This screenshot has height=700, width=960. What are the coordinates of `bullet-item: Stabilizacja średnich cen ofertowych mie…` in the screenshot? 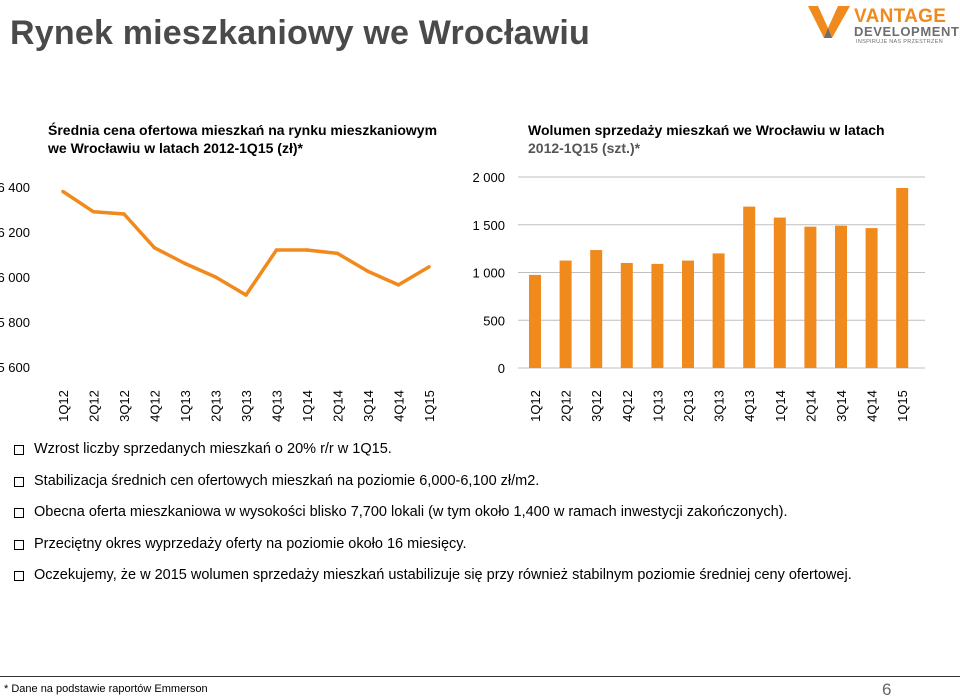 It's located at (484, 489).